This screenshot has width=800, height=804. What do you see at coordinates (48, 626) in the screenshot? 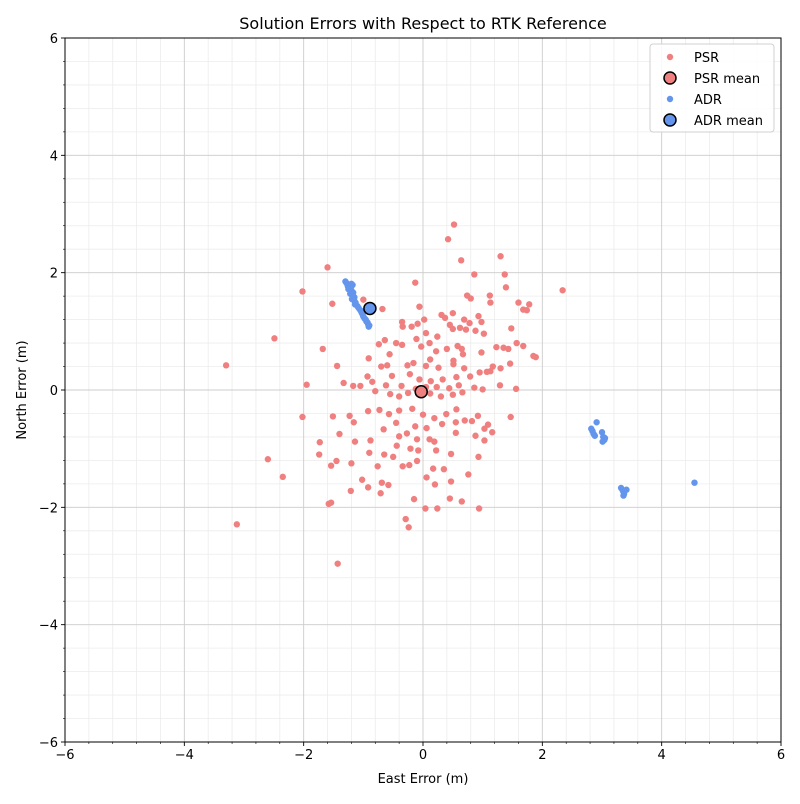
I see `y-tick-label: −4` at bounding box center [48, 626].